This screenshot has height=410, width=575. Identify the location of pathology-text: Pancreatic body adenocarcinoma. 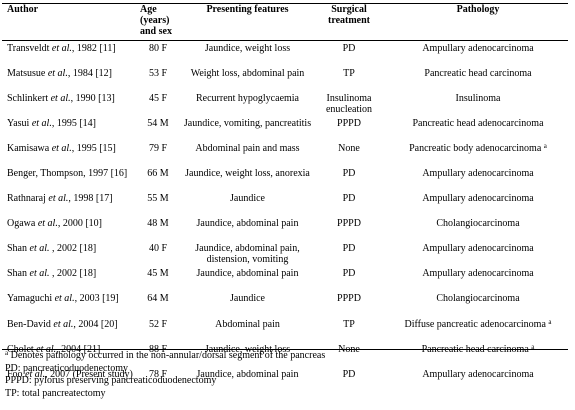
(475, 149).